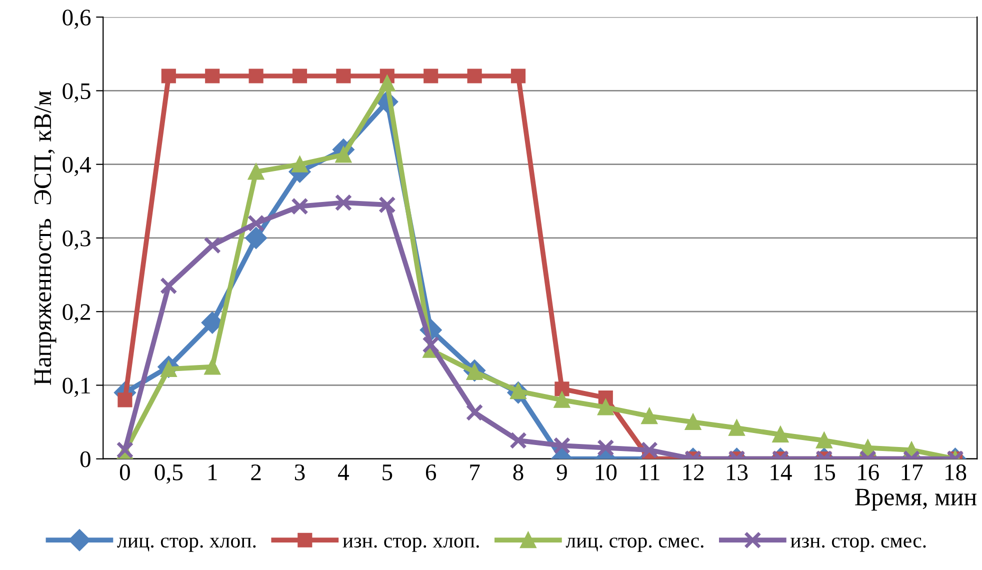  What do you see at coordinates (431, 472) in the screenshot?
I see `x-tick-label: 6` at bounding box center [431, 472].